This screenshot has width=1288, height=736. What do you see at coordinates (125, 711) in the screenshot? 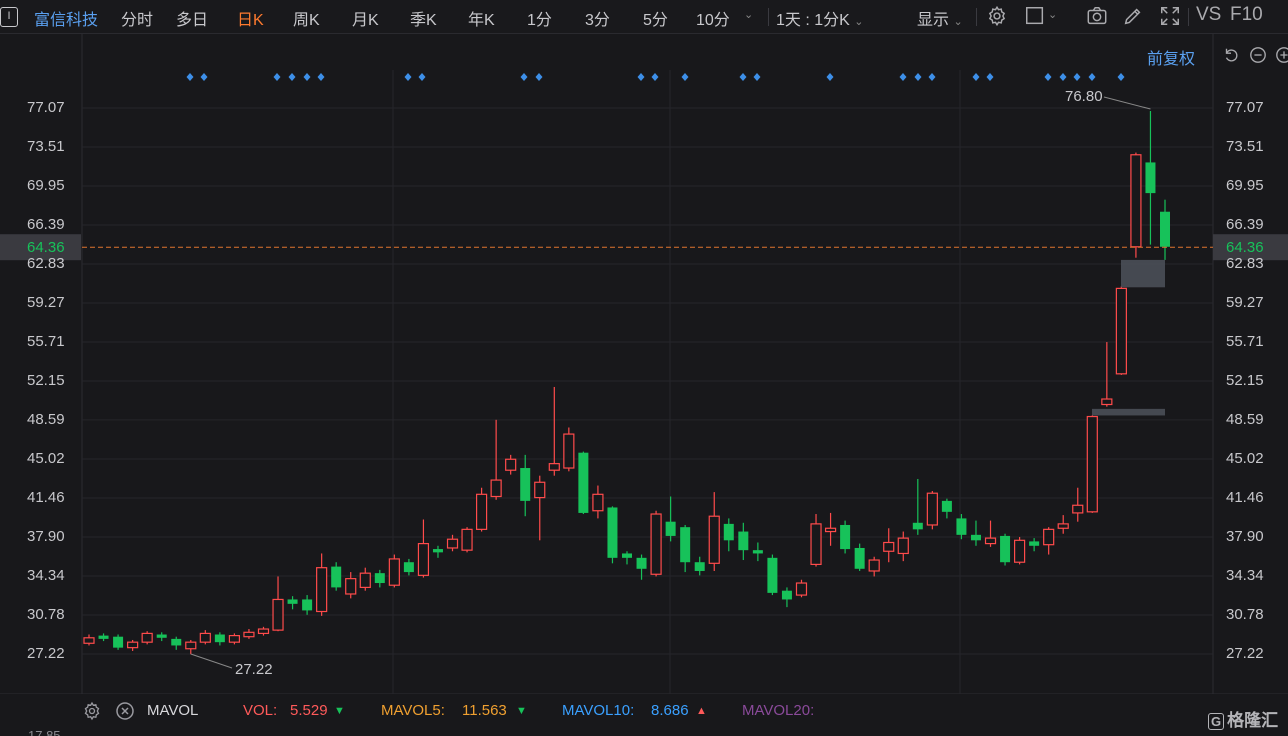
I see `close-indicator-icon` at bounding box center [125, 711].